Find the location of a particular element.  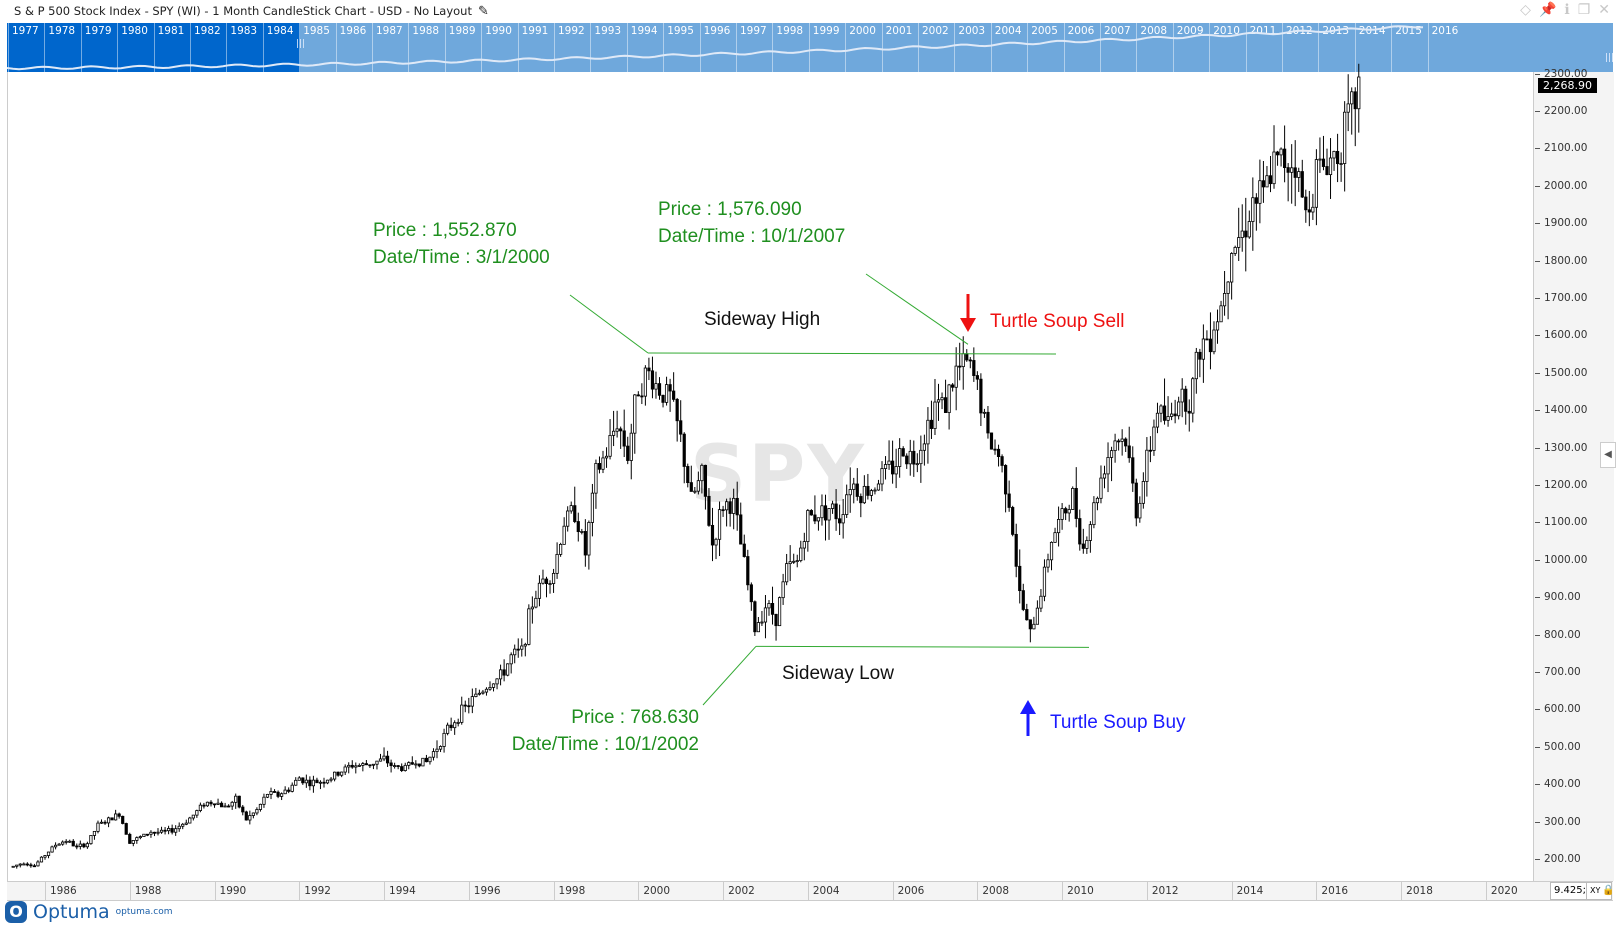

brand-name: Optuma is located at coordinates (71, 912).